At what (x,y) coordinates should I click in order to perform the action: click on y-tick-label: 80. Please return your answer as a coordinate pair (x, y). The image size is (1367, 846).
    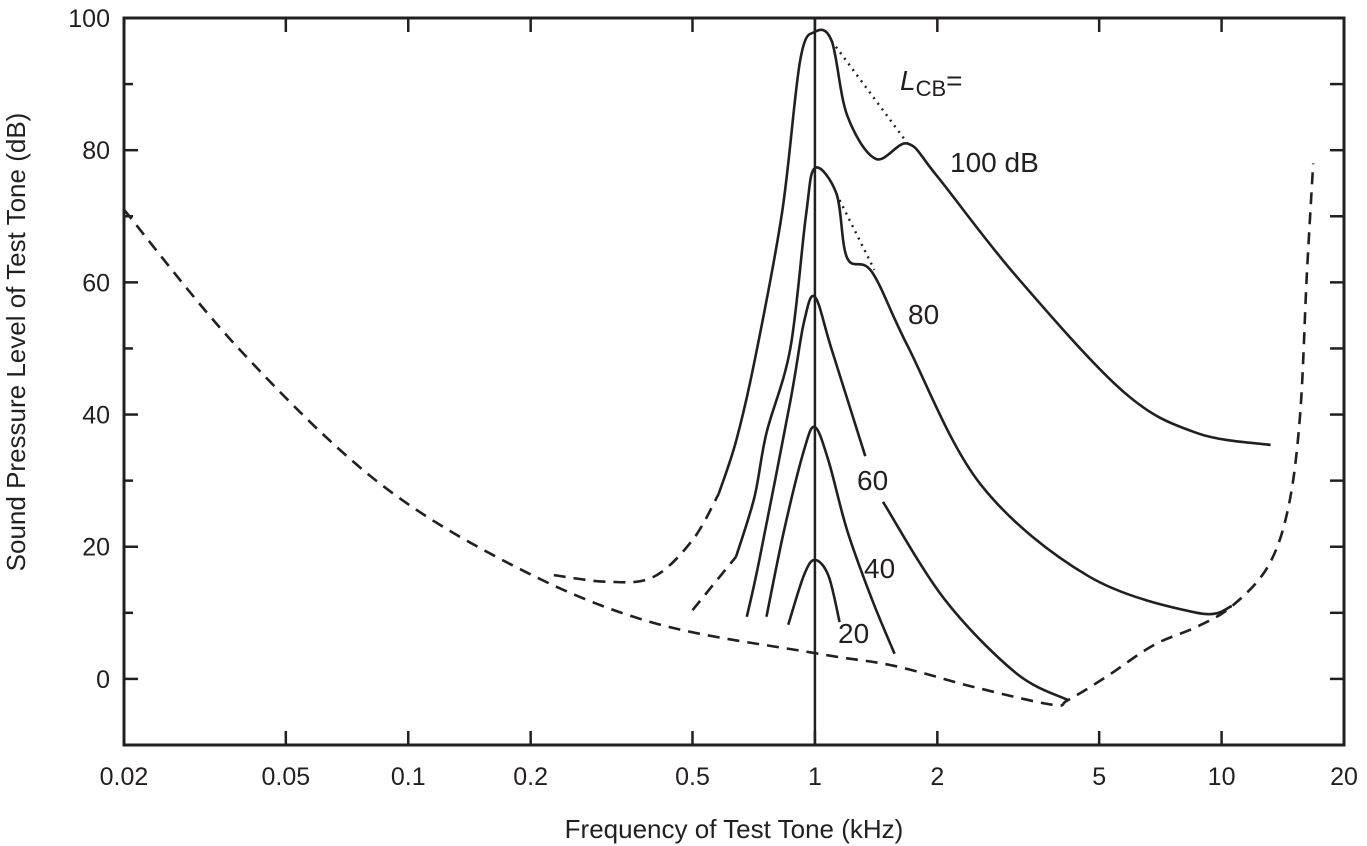
    Looking at the image, I should click on (96, 151).